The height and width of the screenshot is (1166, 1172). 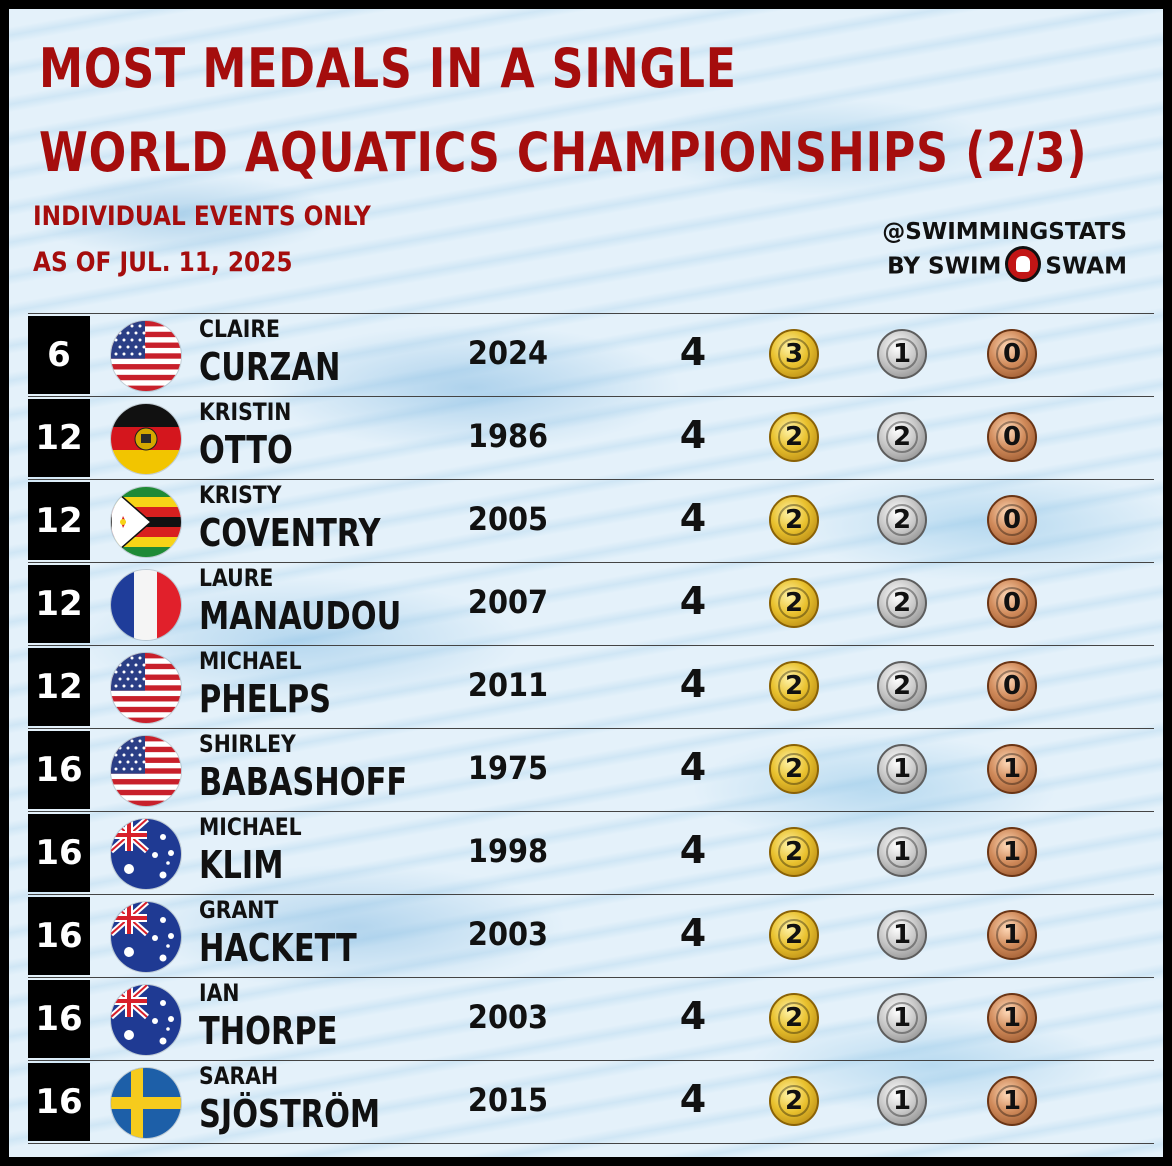 What do you see at coordinates (278, 948) in the screenshot?
I see `athlete-last-name: HACKETT` at bounding box center [278, 948].